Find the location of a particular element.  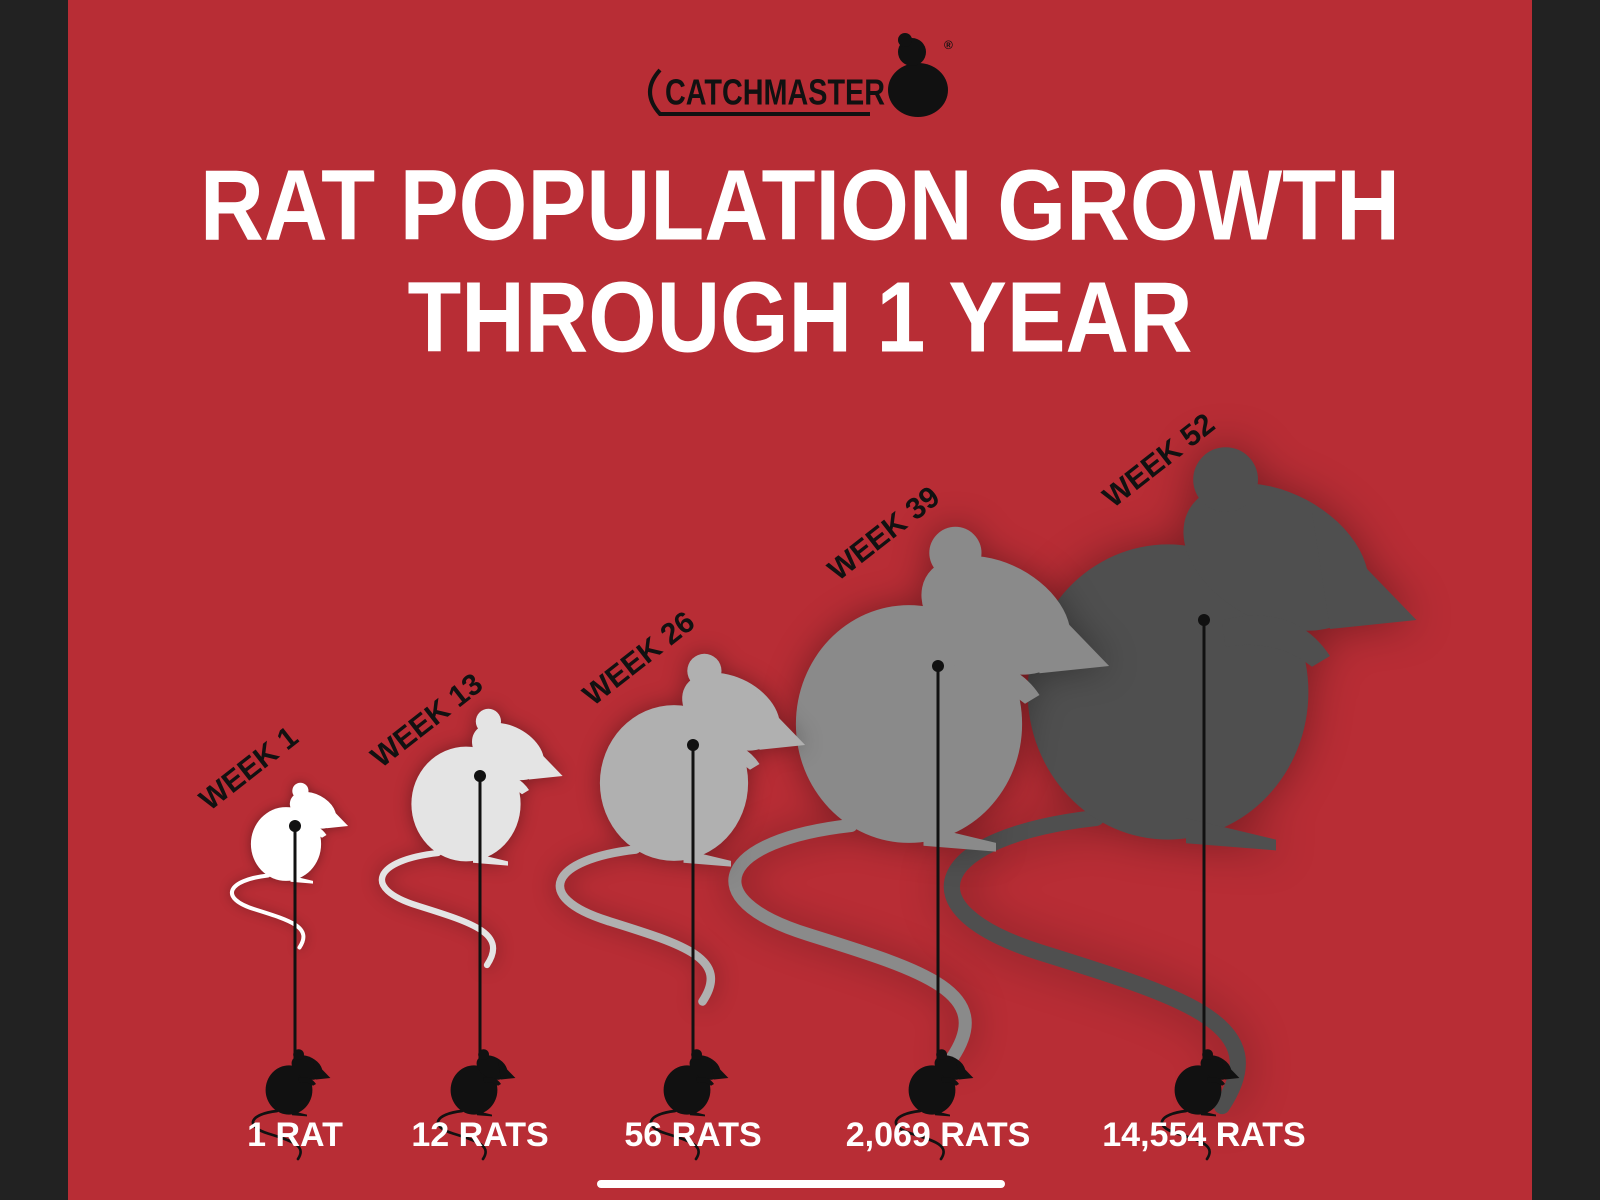

logo-mark: ® is located at coordinates (948, 45).